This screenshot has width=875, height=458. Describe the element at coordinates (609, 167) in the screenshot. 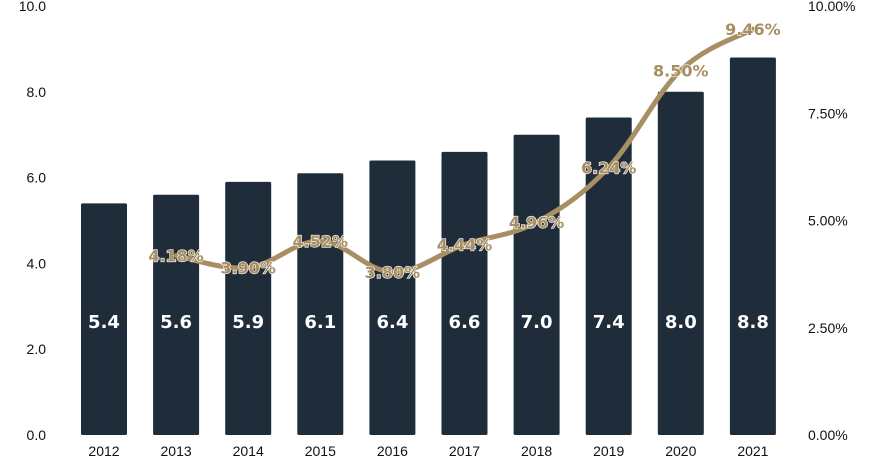

I see `line-value-label: 6.24%` at that location.